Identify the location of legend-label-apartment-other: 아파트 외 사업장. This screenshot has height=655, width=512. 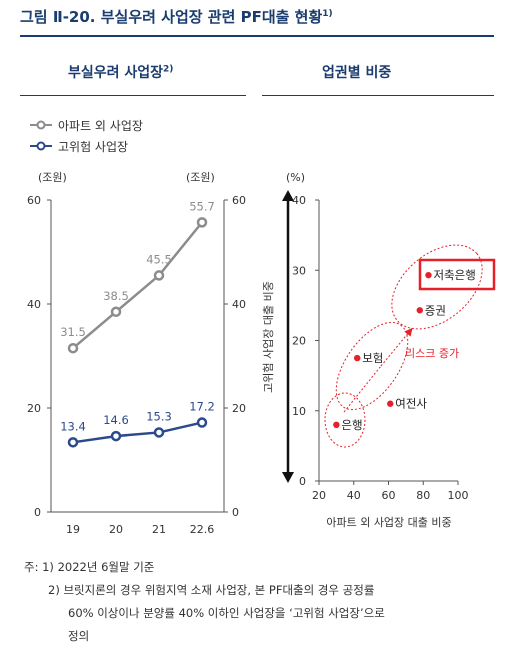
(100, 126).